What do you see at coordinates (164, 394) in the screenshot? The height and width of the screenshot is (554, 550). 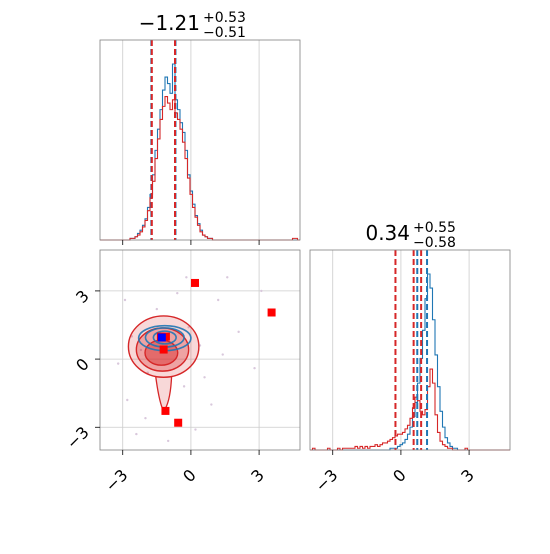 I see `red-contour-tail` at bounding box center [164, 394].